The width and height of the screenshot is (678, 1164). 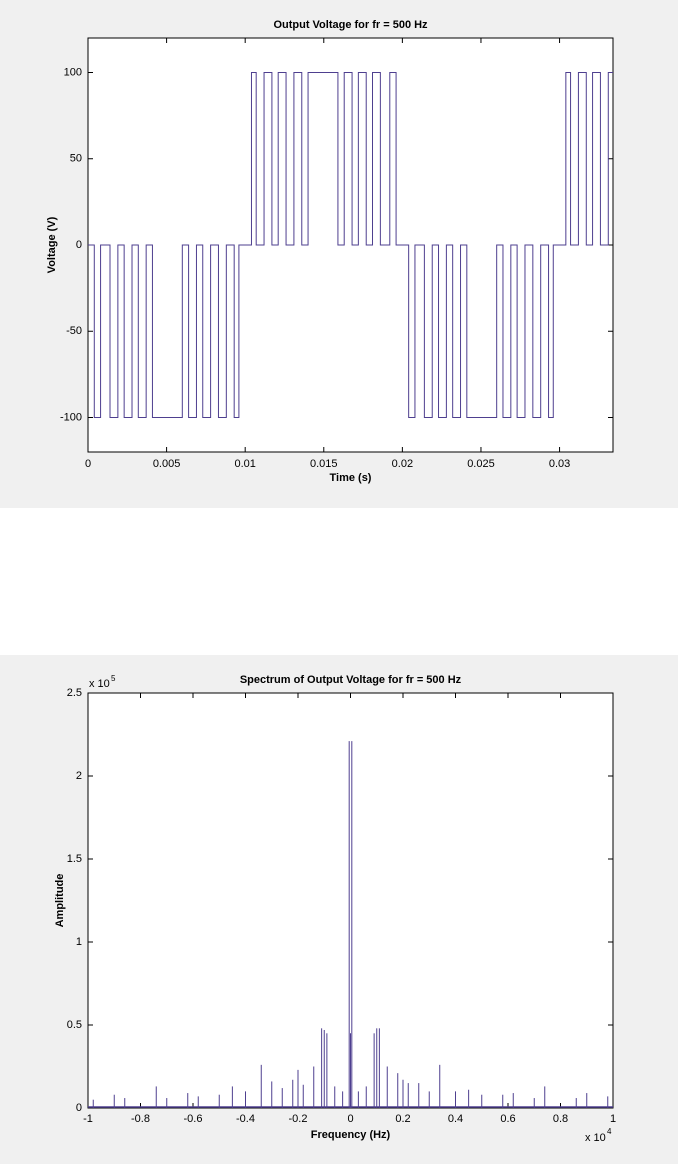 What do you see at coordinates (351, 478) in the screenshot?
I see `x-axis-label: Time (s)` at bounding box center [351, 478].